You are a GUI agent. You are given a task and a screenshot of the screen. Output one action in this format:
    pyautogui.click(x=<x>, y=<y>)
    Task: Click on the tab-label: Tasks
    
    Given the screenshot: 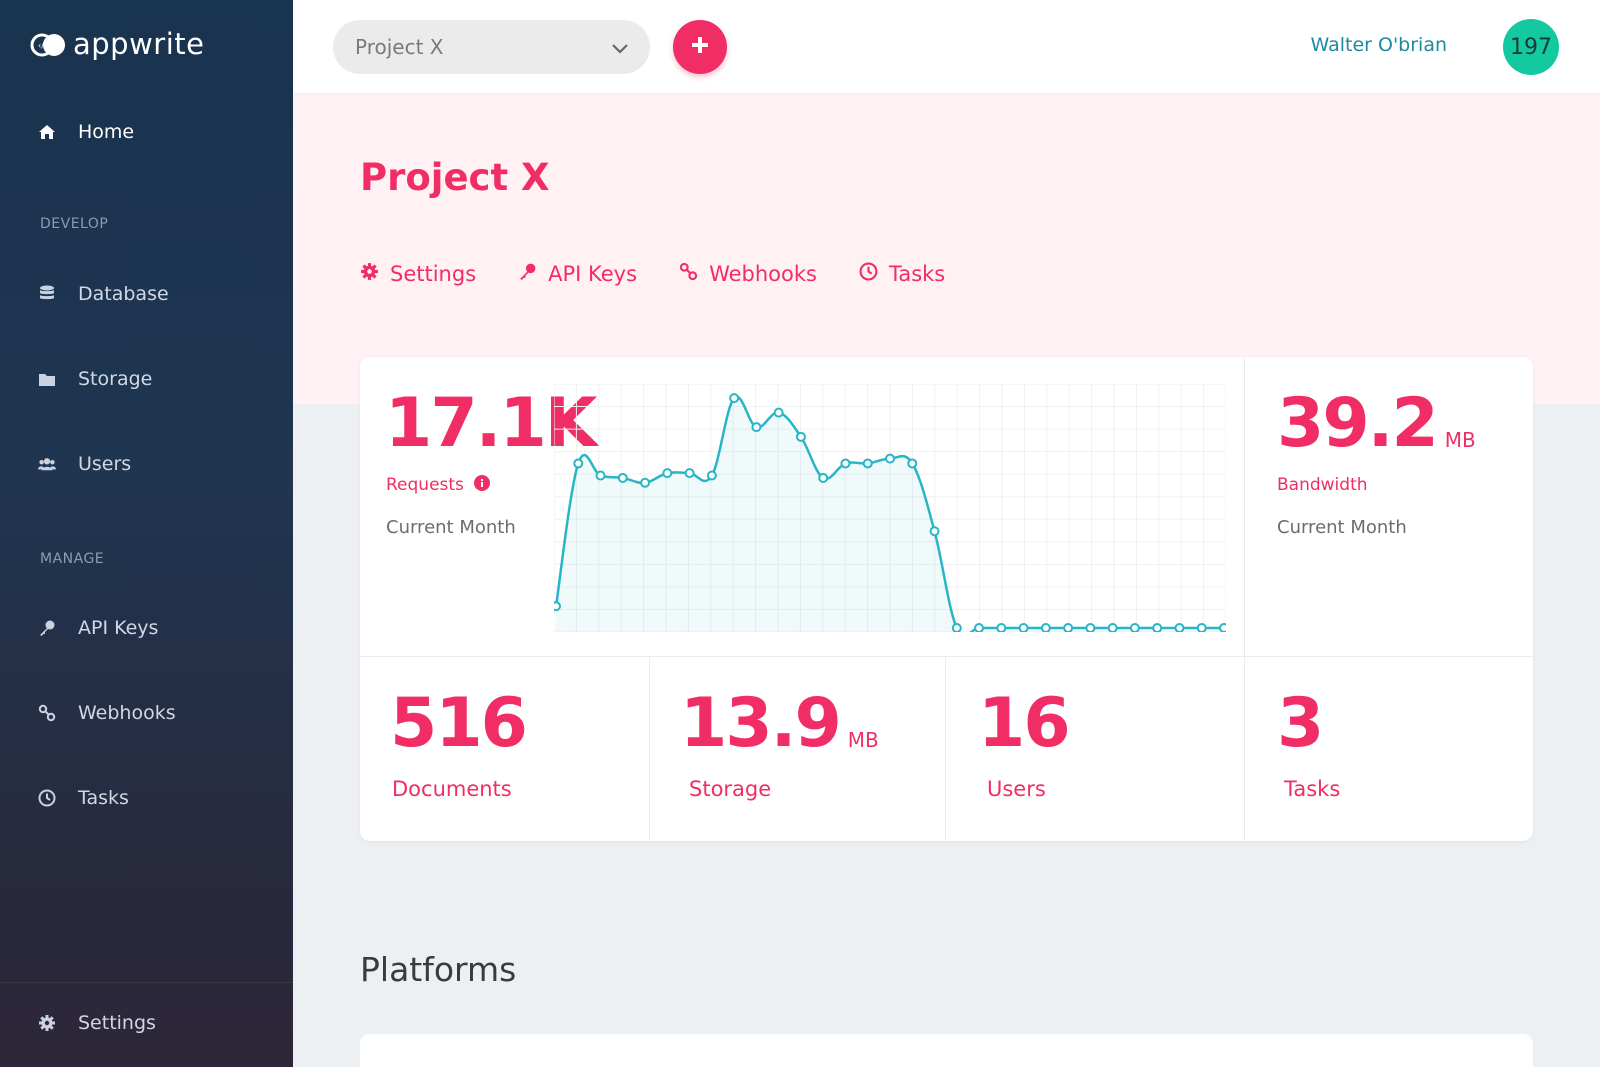 What is the action you would take?
    pyautogui.click(x=917, y=274)
    